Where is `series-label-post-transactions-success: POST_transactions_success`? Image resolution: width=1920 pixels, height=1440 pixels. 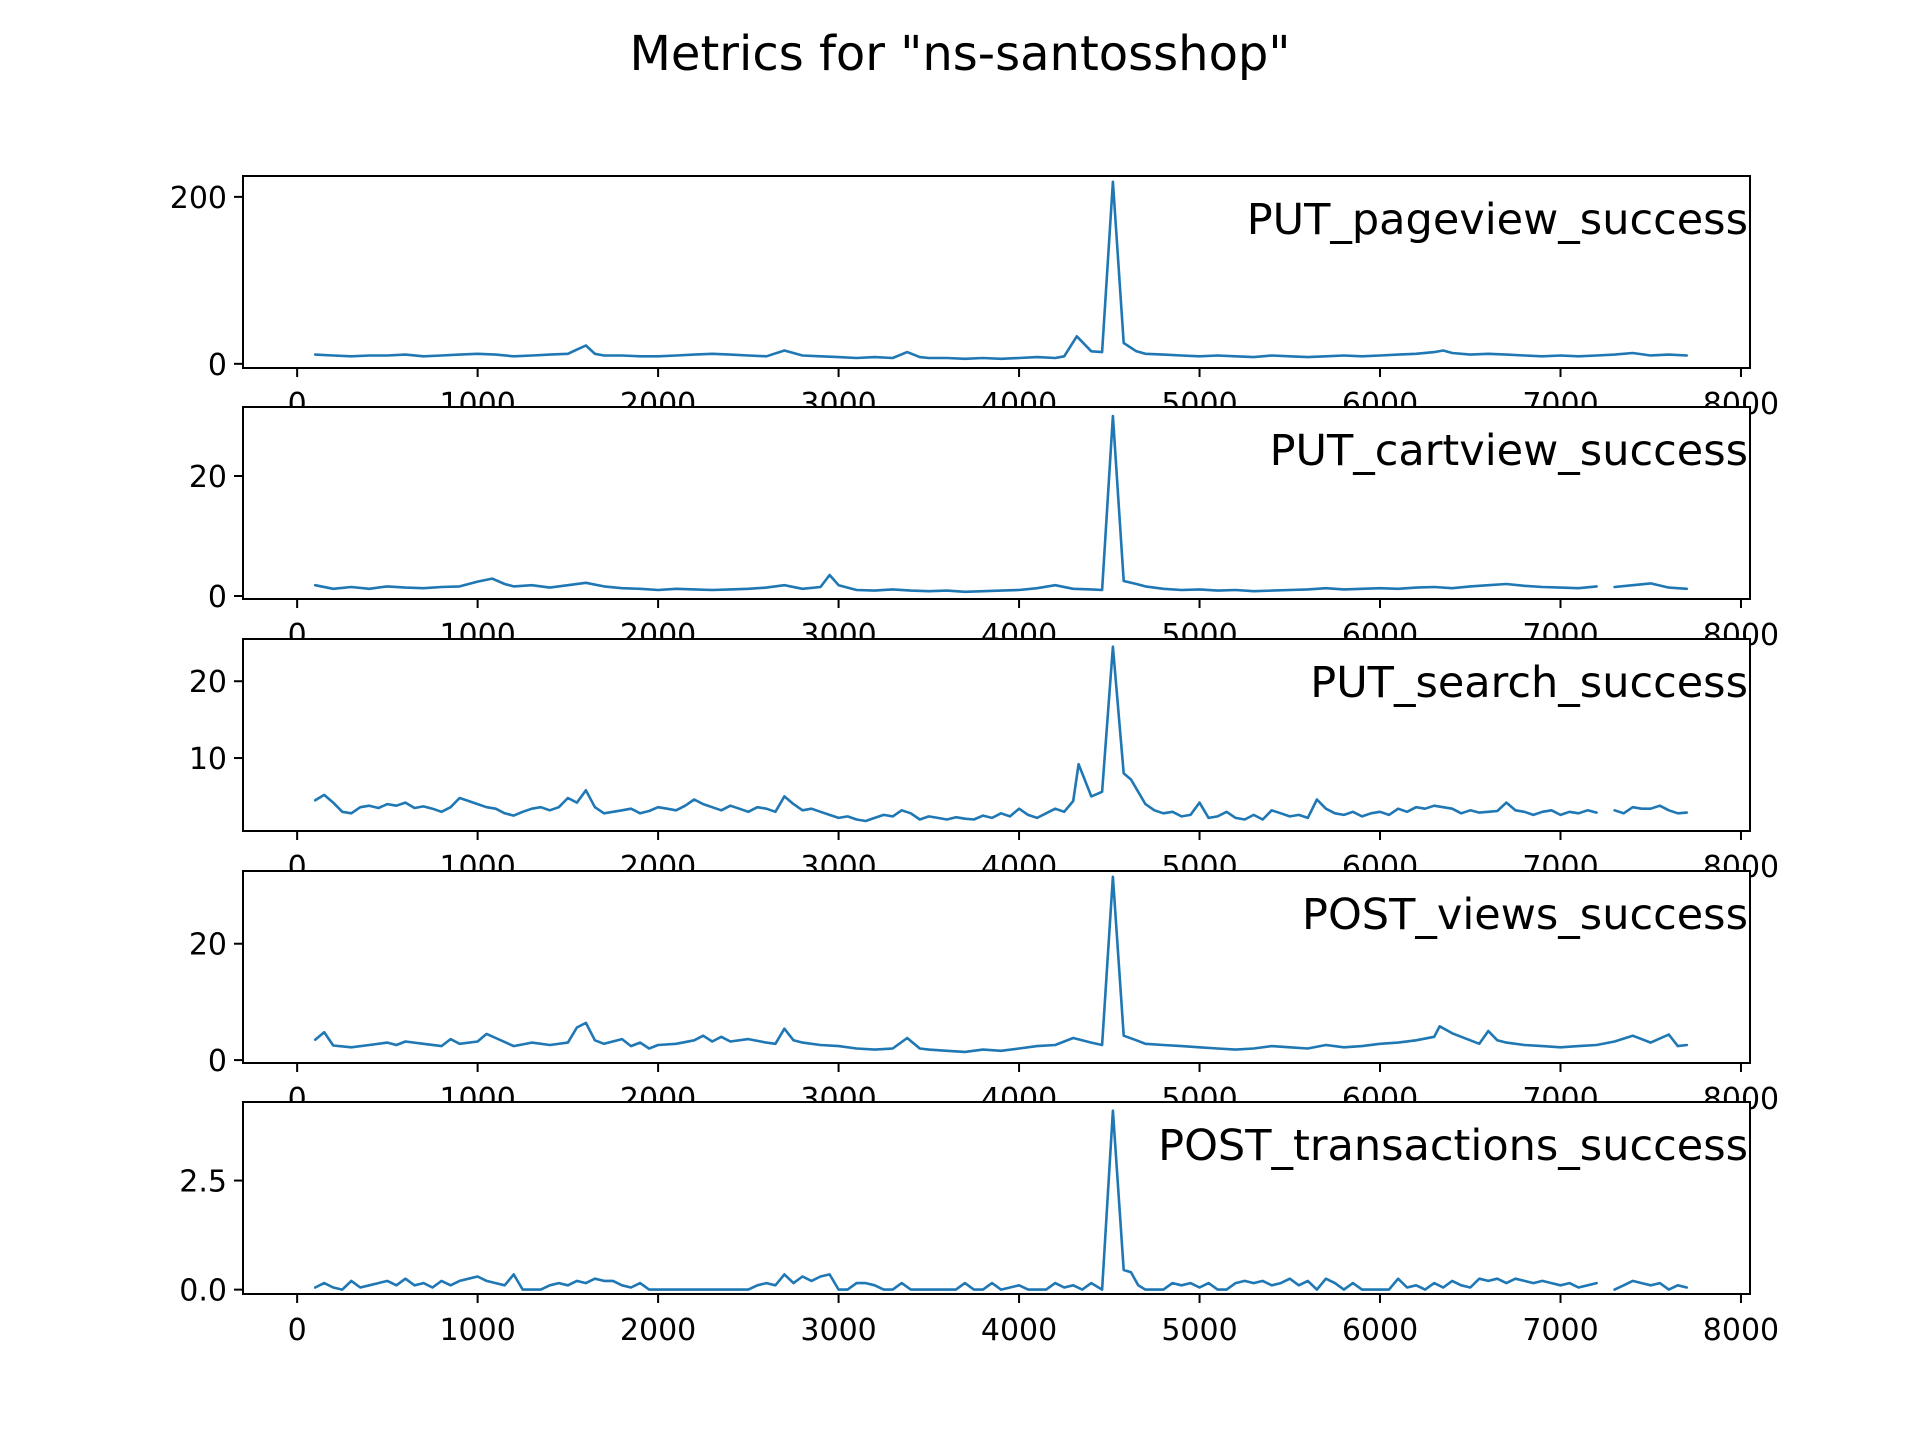 series-label-post-transactions-success: POST_transactions_success is located at coordinates (1453, 1146).